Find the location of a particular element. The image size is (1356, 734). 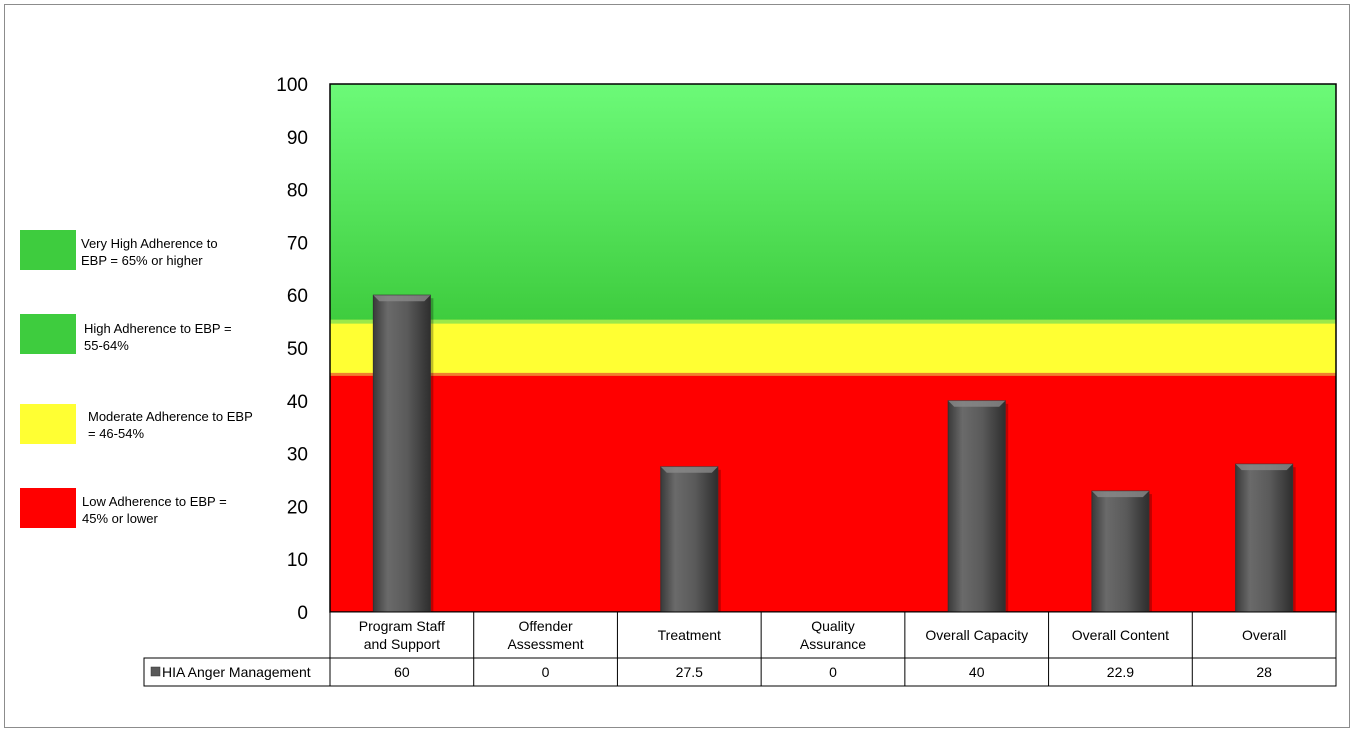

category-label: Overall is located at coordinates (1264, 635).